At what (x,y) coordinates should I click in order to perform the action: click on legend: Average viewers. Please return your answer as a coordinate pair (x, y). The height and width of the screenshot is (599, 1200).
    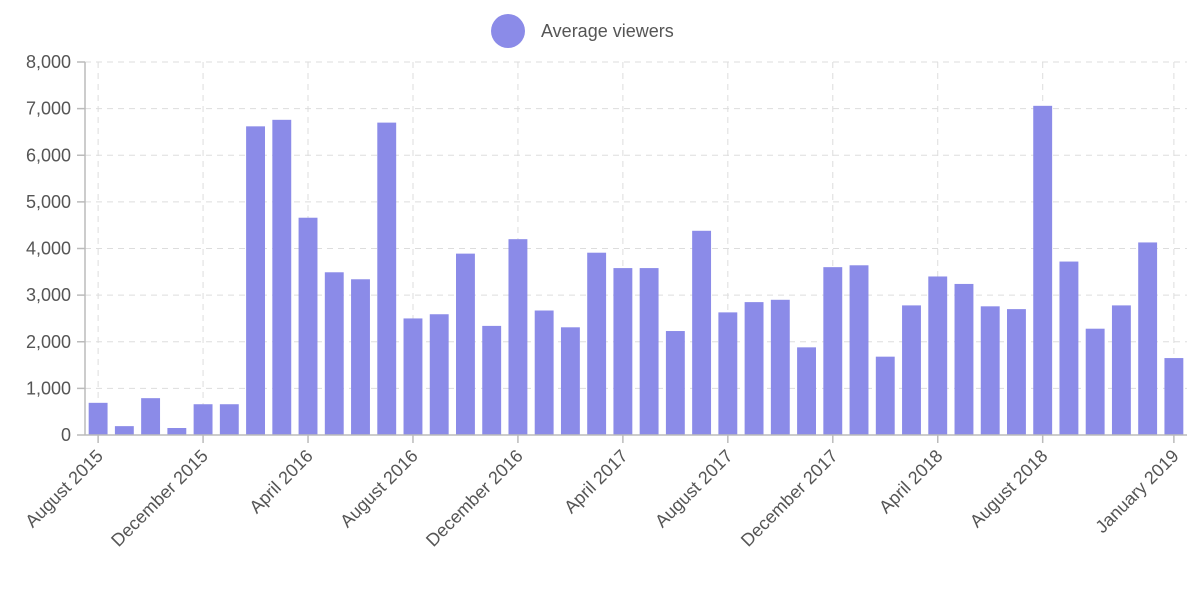
    Looking at the image, I should click on (582, 31).